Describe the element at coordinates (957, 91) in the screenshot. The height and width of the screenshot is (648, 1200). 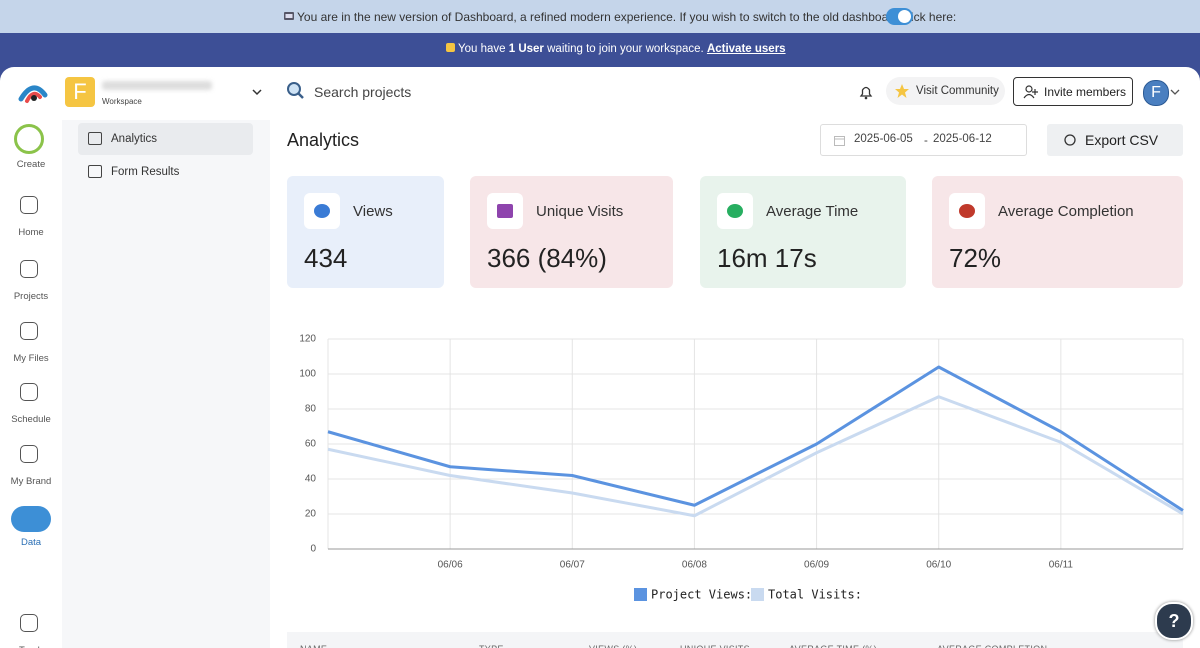
I see `community-label: Visit Community` at that location.